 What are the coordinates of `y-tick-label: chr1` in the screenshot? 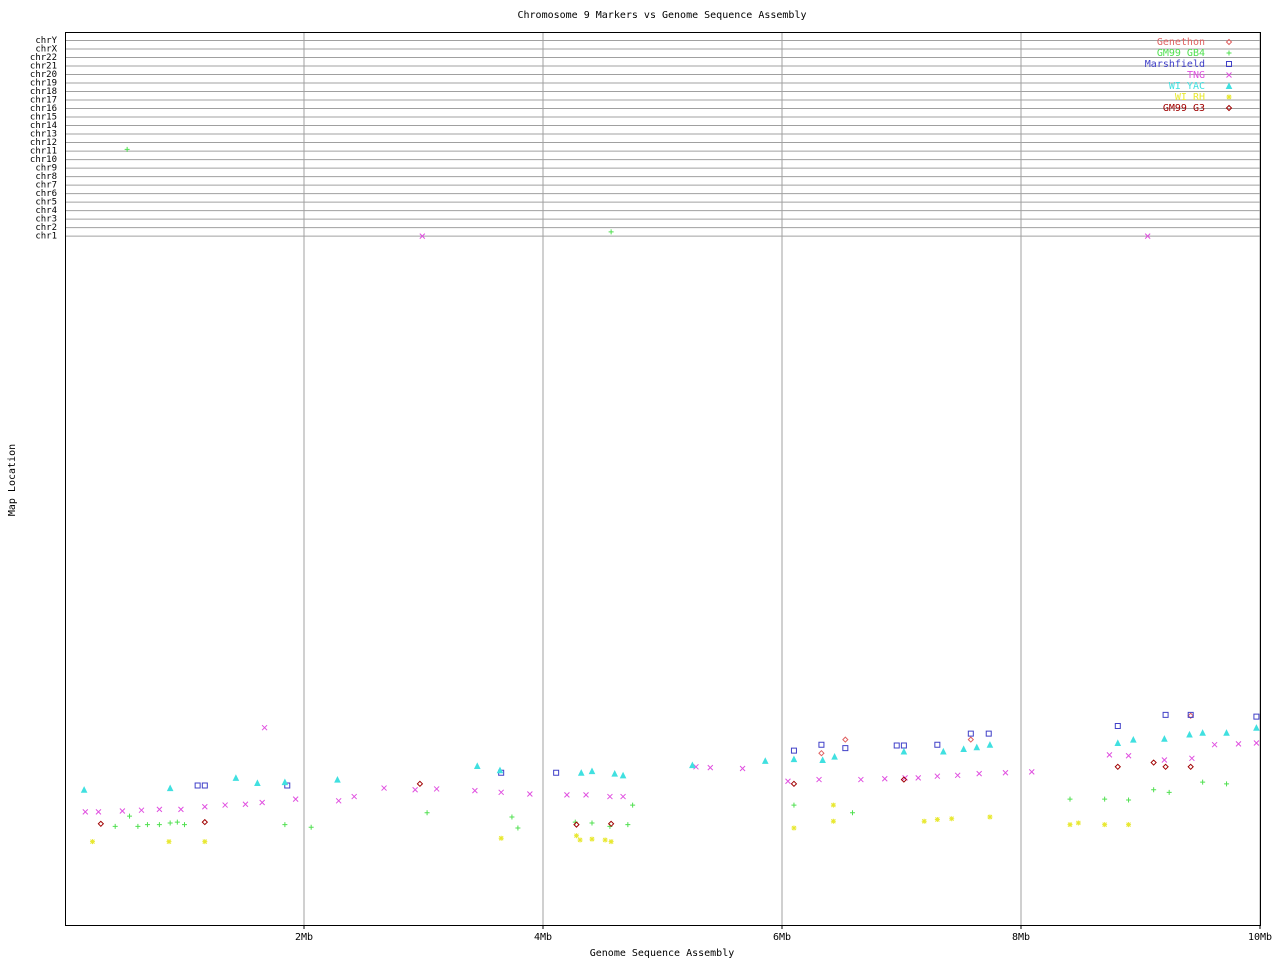 It's located at (46, 237).